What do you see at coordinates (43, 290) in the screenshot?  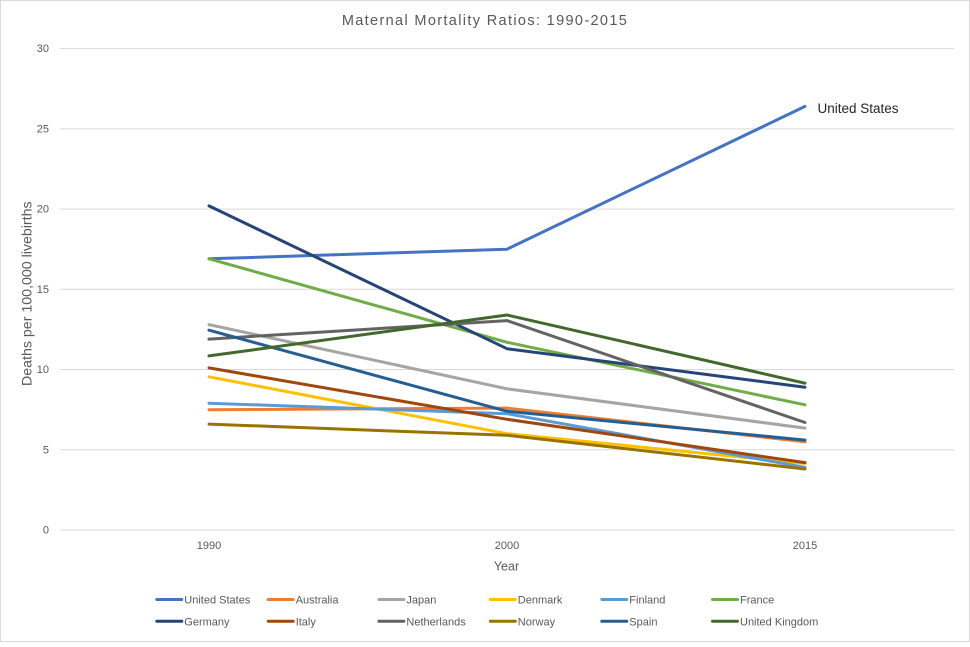 I see `svg-text: 15` at bounding box center [43, 290].